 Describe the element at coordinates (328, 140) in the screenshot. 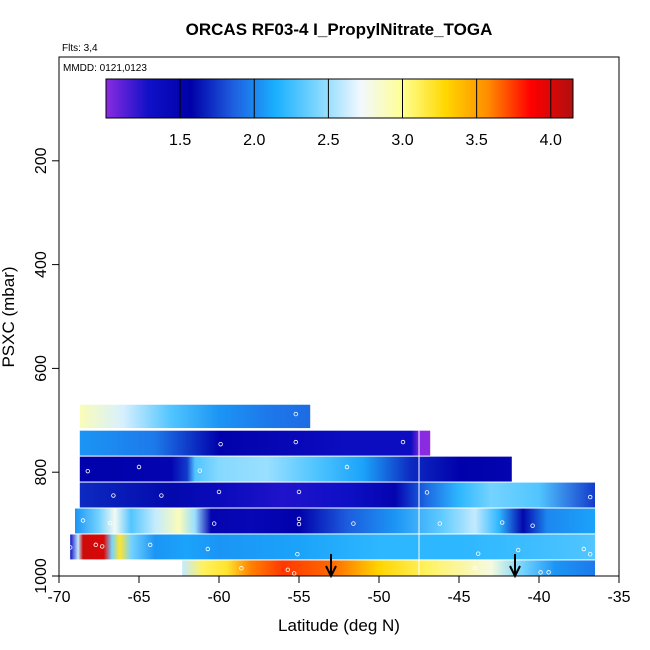

I see `colorbar-tick-label: 2.5` at that location.